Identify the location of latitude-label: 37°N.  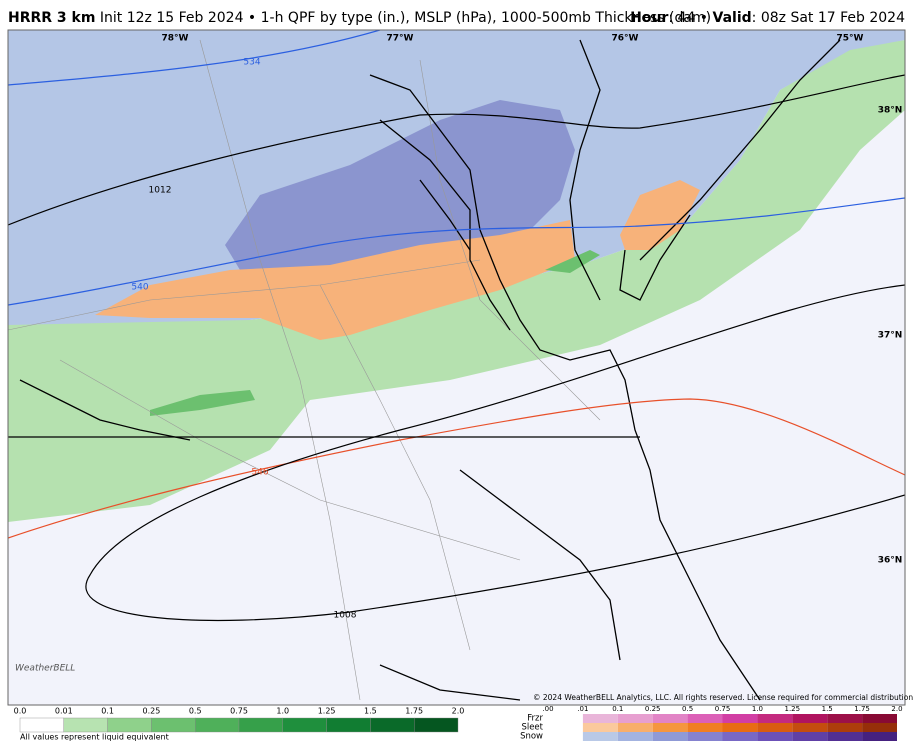
(890, 336).